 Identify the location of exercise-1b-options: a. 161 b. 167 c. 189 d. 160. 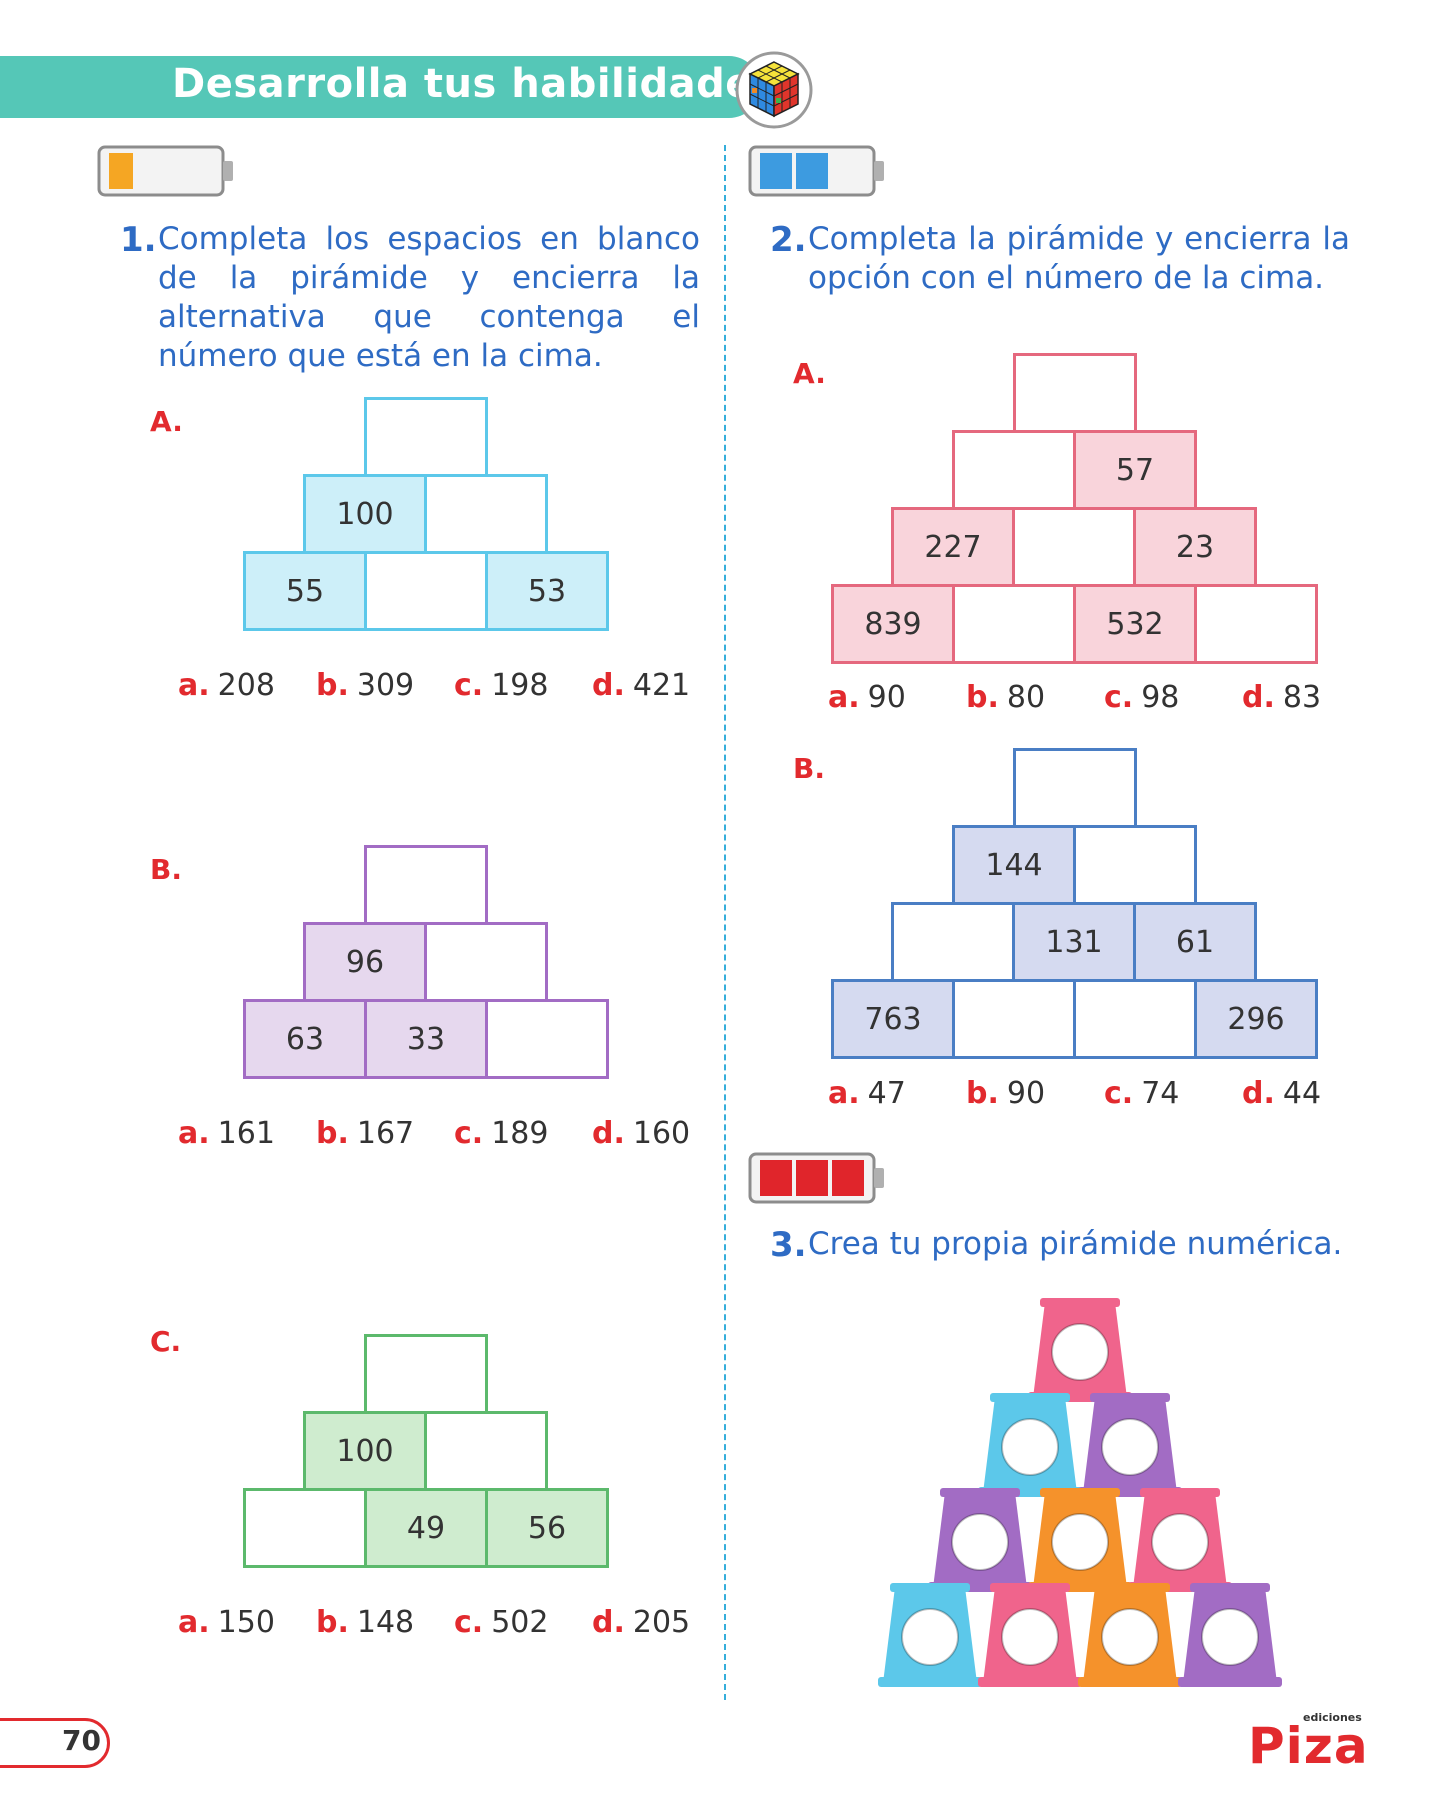
(434, 1133).